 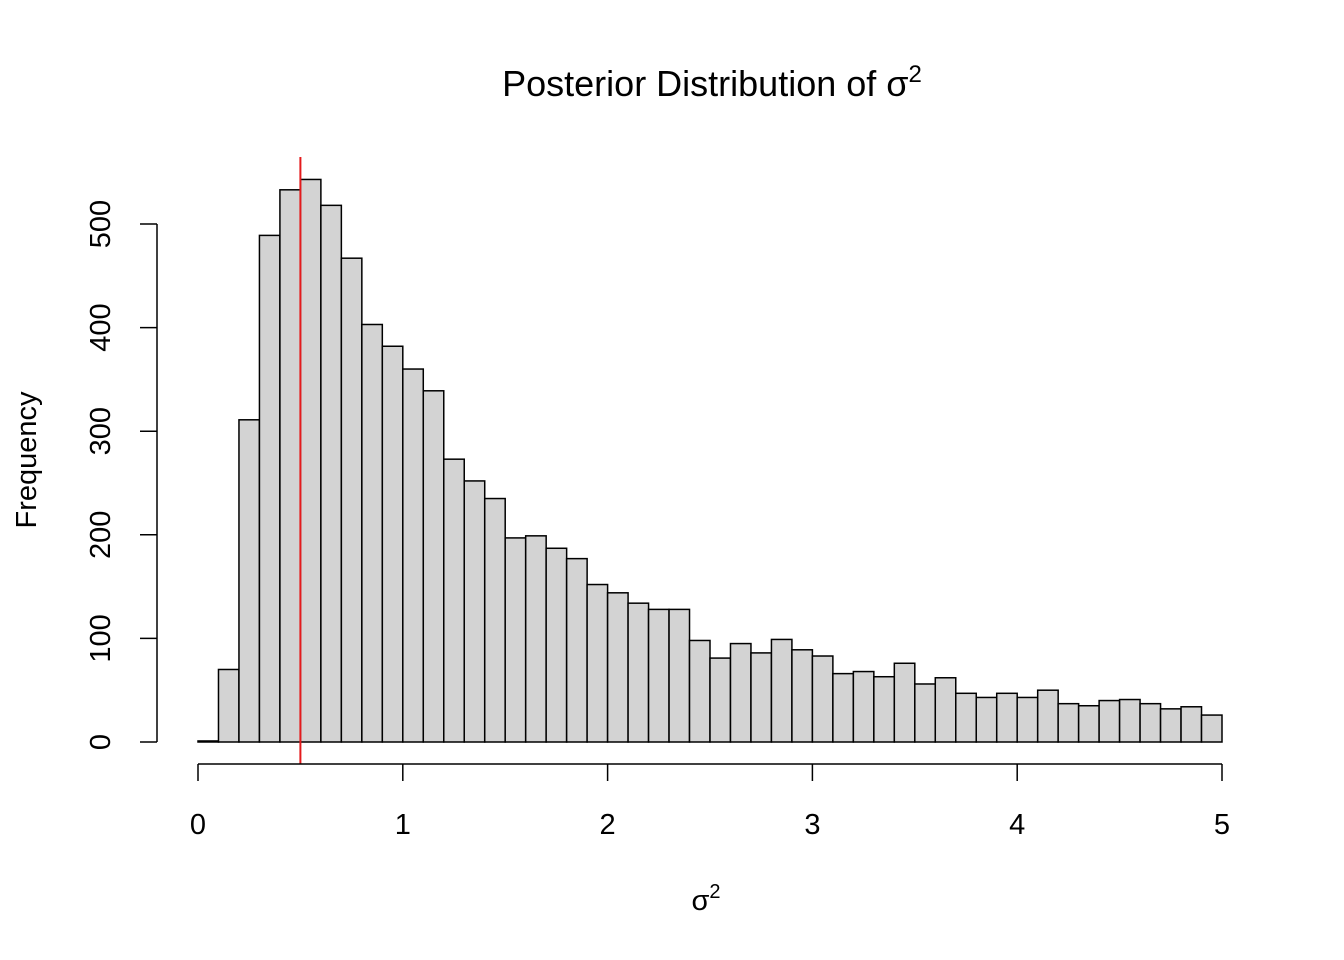 What do you see at coordinates (403, 825) in the screenshot?
I see `x-tick-label: 1` at bounding box center [403, 825].